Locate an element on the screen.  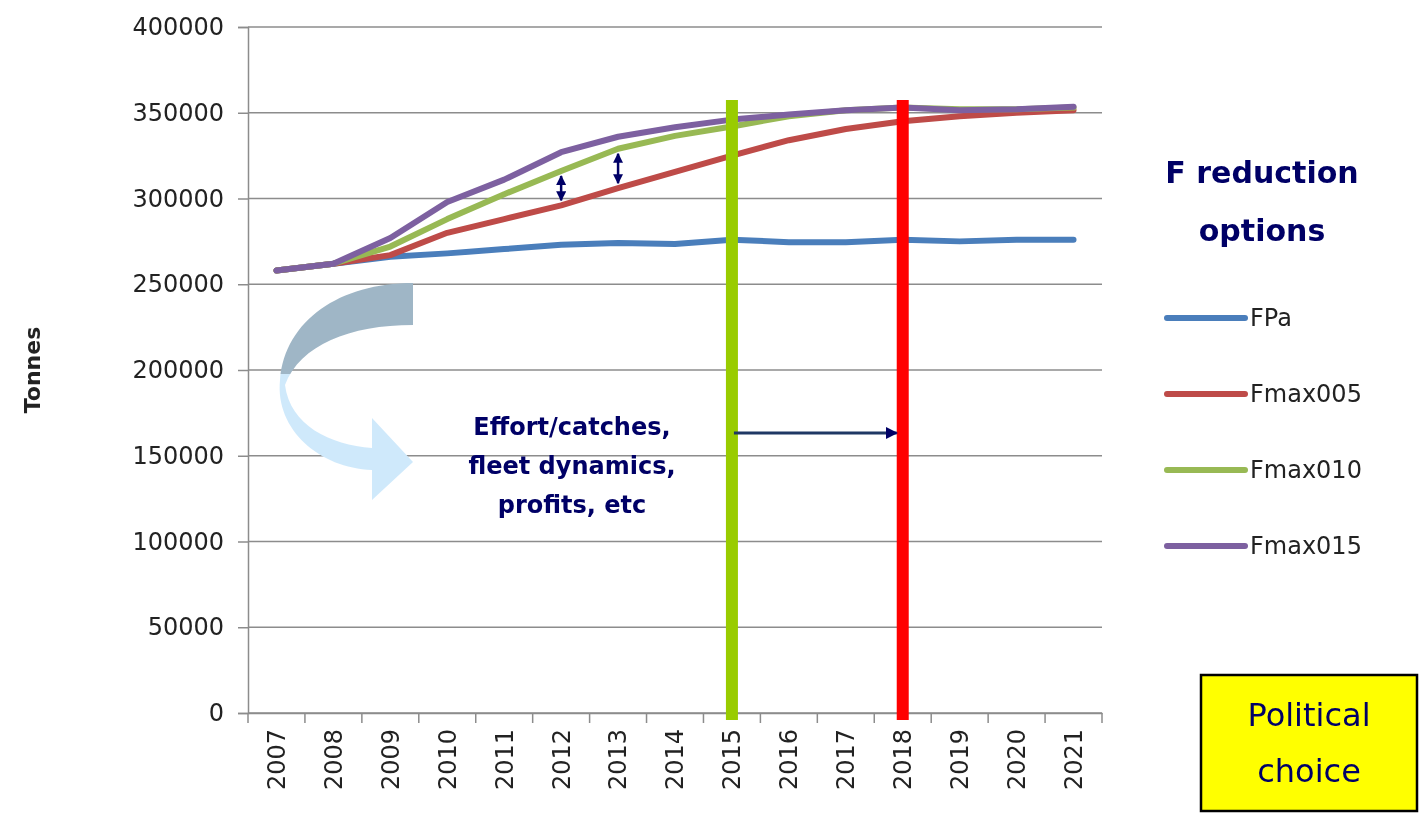
y-axis-title: Tonnes is located at coordinates (32, 370).